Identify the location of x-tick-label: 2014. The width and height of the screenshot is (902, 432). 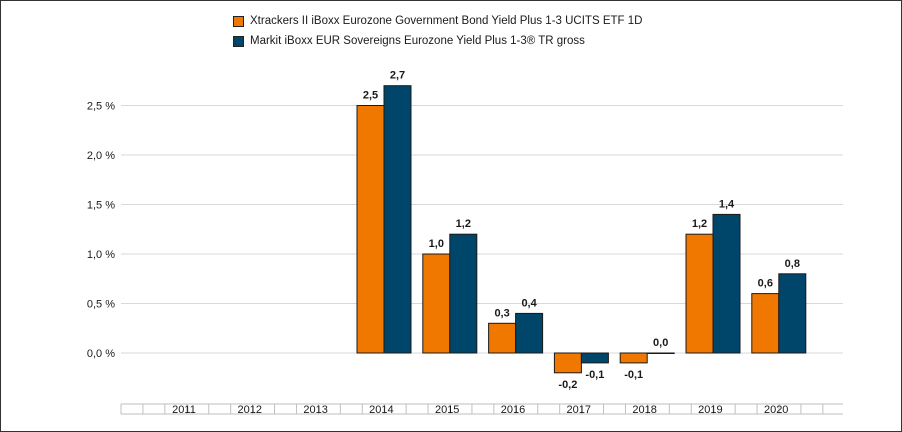
(381, 410).